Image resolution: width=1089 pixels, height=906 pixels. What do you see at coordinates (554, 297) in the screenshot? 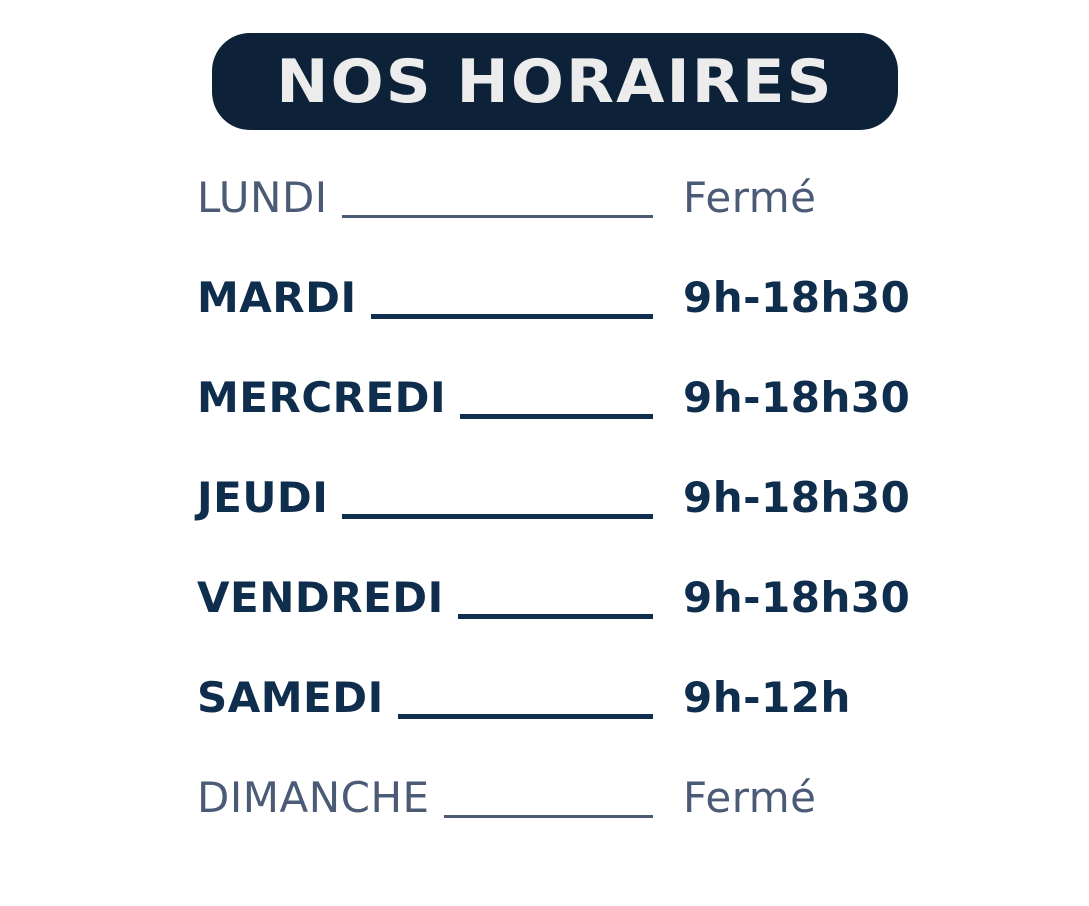
I see `schedule-row: MARDI 9h-18h30` at bounding box center [554, 297].